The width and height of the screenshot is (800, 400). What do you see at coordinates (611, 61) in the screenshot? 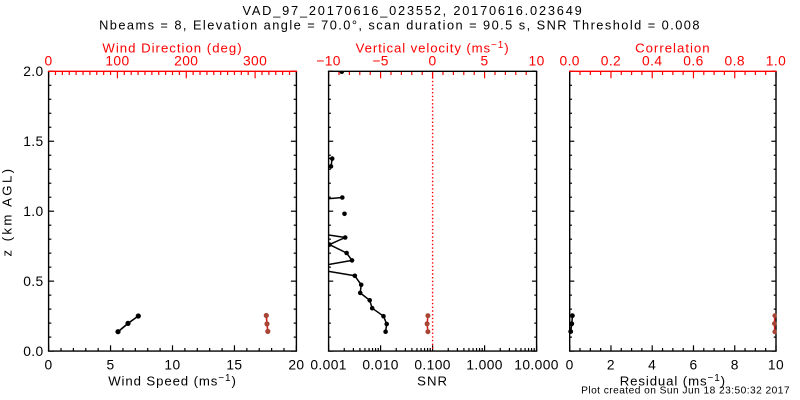
I see `svg-text: 0.2` at bounding box center [611, 61].